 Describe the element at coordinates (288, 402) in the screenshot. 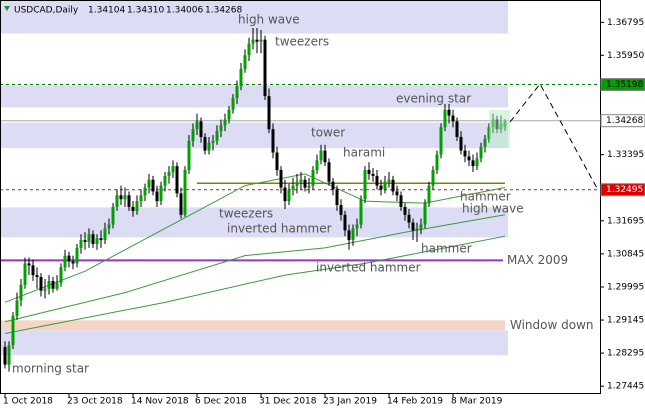

I see `x-tick-label: 31 Dec 2018` at that location.